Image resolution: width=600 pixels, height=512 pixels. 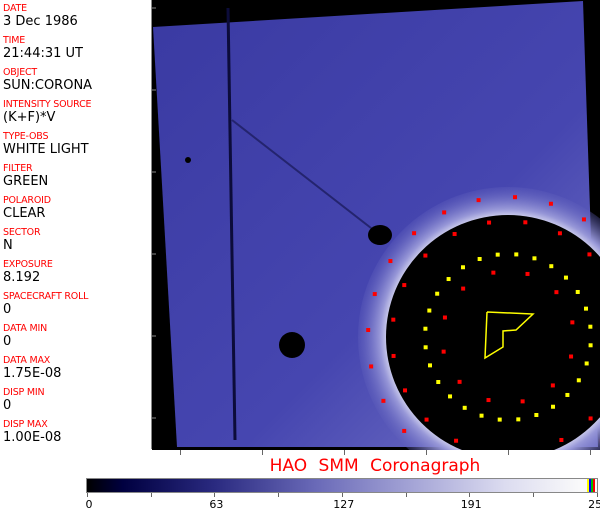 What do you see at coordinates (40, 21) in the screenshot?
I see `field-value: 3 Dec 1986` at bounding box center [40, 21].